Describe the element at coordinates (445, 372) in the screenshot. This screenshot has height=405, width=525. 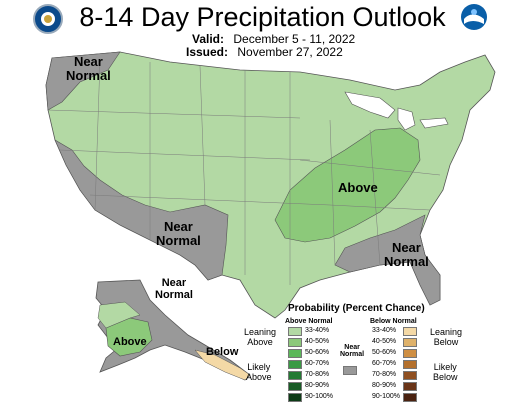
I see `legend-likely-below: Likely Below` at that location.